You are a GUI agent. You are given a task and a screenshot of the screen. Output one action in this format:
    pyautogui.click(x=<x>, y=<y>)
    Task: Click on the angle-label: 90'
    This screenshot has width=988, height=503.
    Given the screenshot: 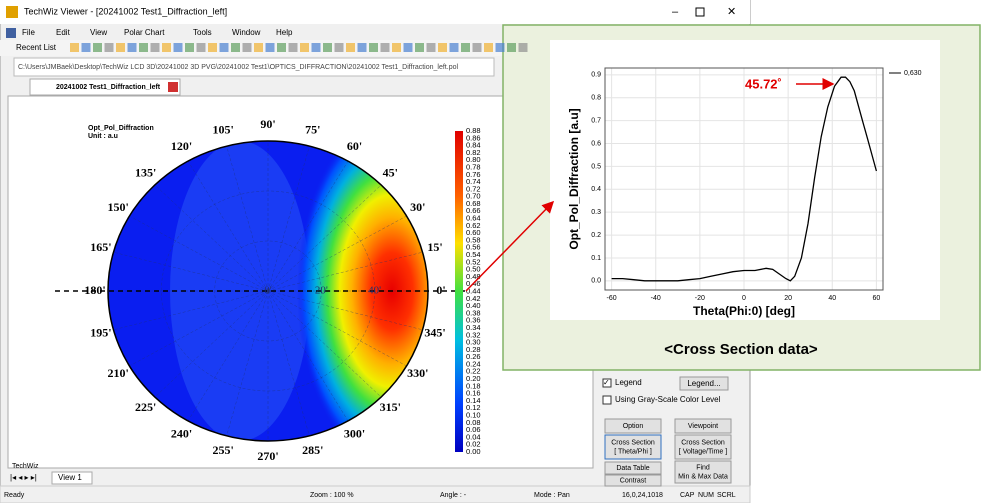 What is the action you would take?
    pyautogui.click(x=267, y=124)
    